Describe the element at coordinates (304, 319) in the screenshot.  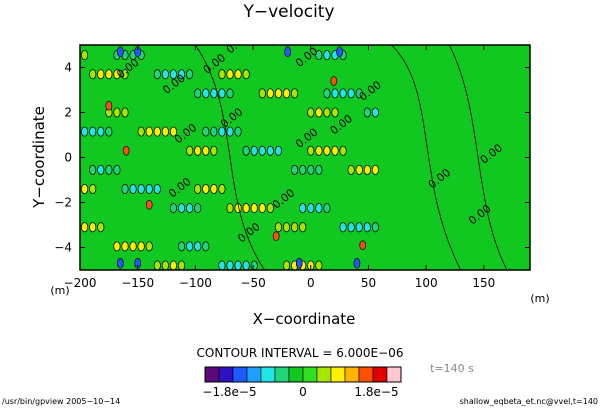
I see `x-axis-title: X−coordinate` at that location.